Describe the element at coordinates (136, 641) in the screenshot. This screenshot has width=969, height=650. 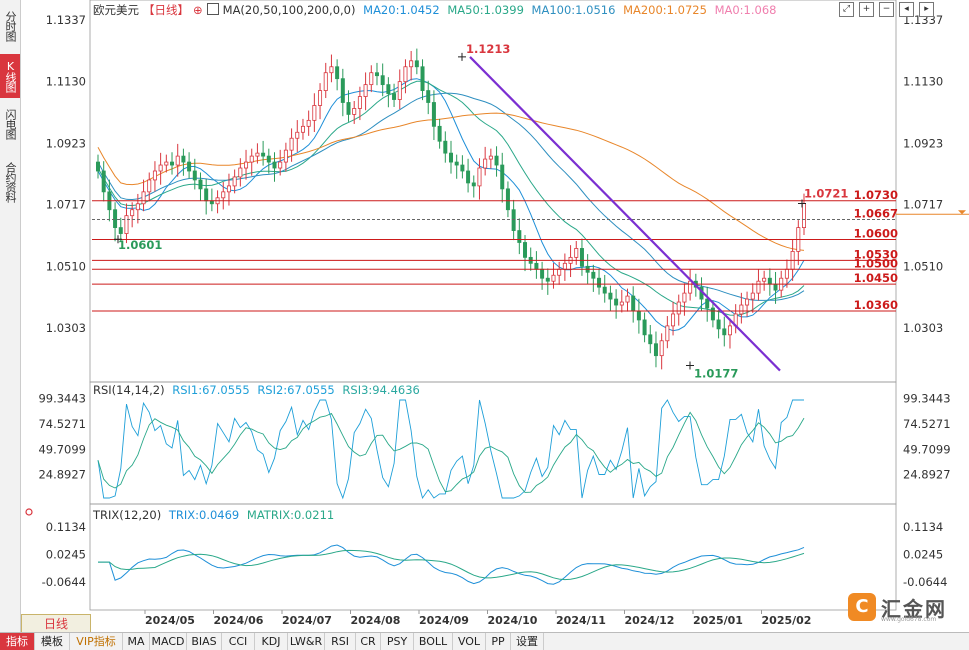
I see `indicator-tab-3: MA` at that location.